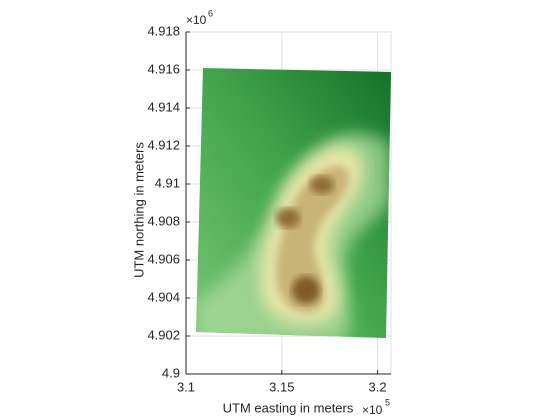 This screenshot has height=420, width=560. I want to click on y-tick-label: 4.918, so click(163, 30).